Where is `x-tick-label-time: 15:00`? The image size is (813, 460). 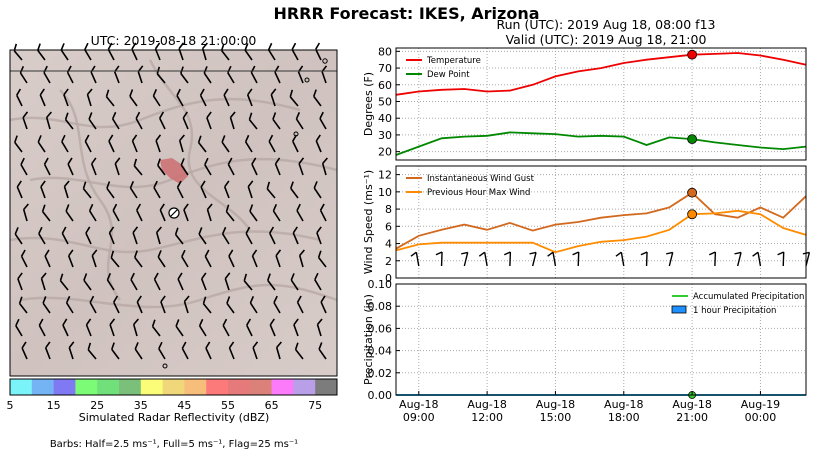 x-tick-label-time: 15:00 is located at coordinates (556, 417).